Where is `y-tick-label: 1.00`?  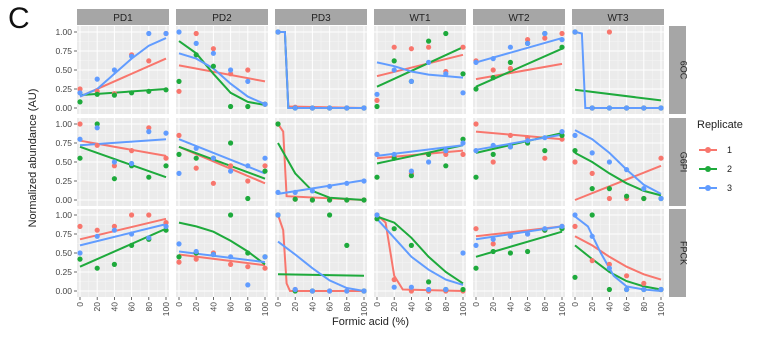 y-tick-label: 1.00 is located at coordinates (63, 124).